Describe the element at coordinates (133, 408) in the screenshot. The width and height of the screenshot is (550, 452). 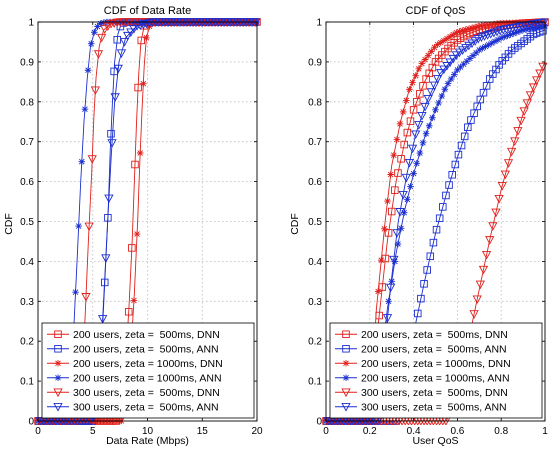
I see `legend-entry: 300 users, zeta = 500ms, ANN` at that location.